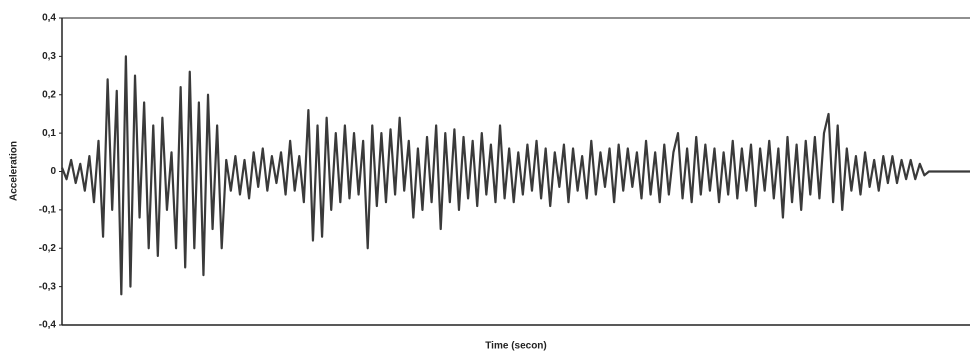  I want to click on y-tick-label: -0,2, so click(48, 248).